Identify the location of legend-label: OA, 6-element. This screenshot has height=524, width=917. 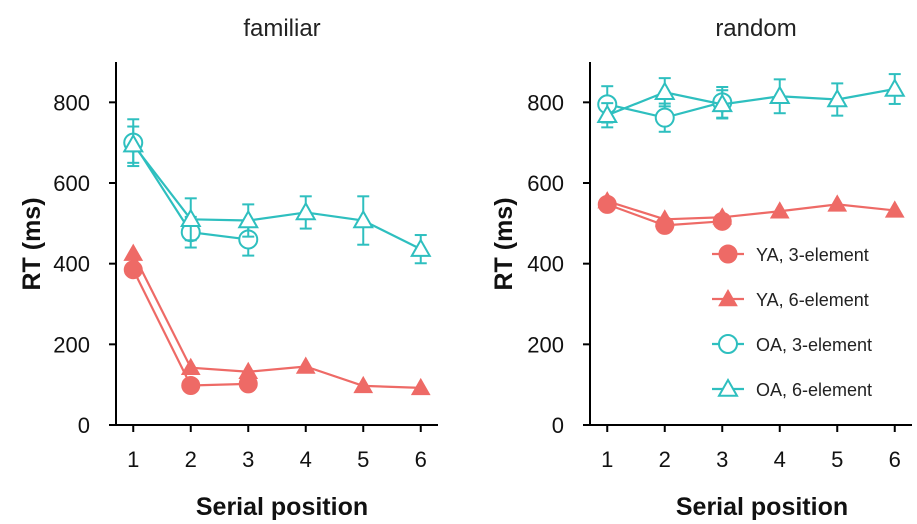
(814, 390).